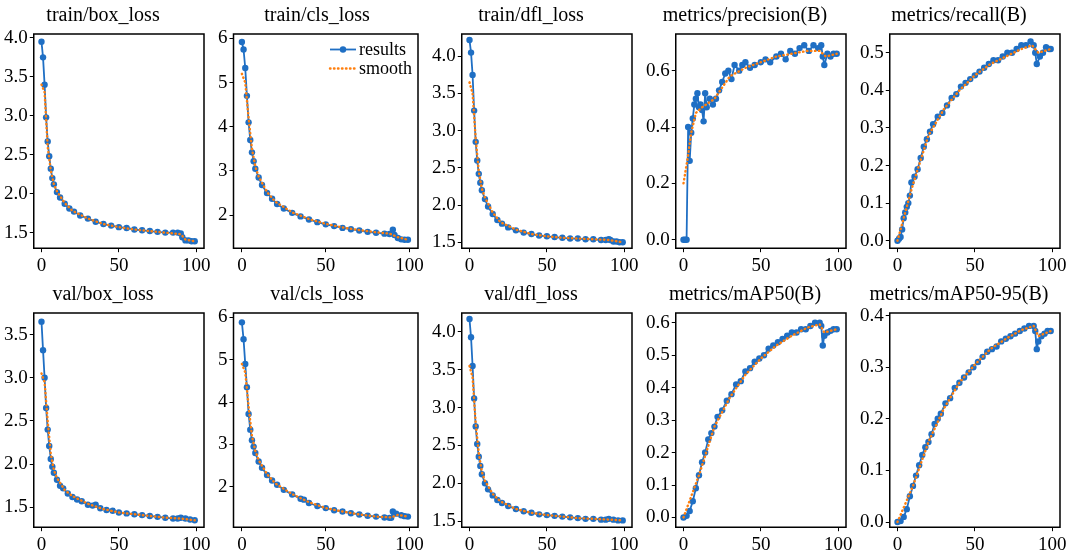 This screenshot has width=1070, height=558. I want to click on chart-title: metrics/recall(B), so click(959, 15).